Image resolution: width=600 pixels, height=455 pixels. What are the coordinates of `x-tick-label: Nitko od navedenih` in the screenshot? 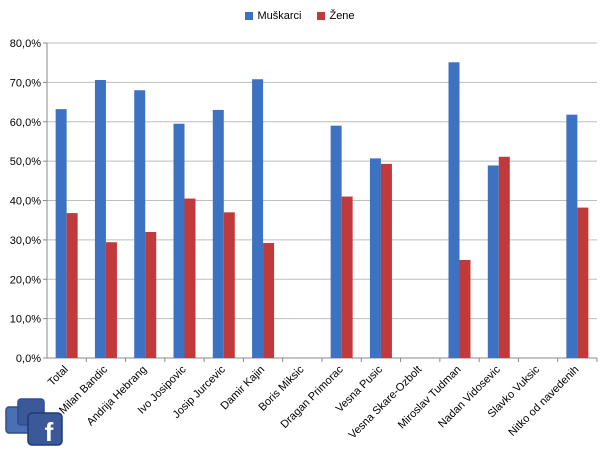 It's located at (543, 401).